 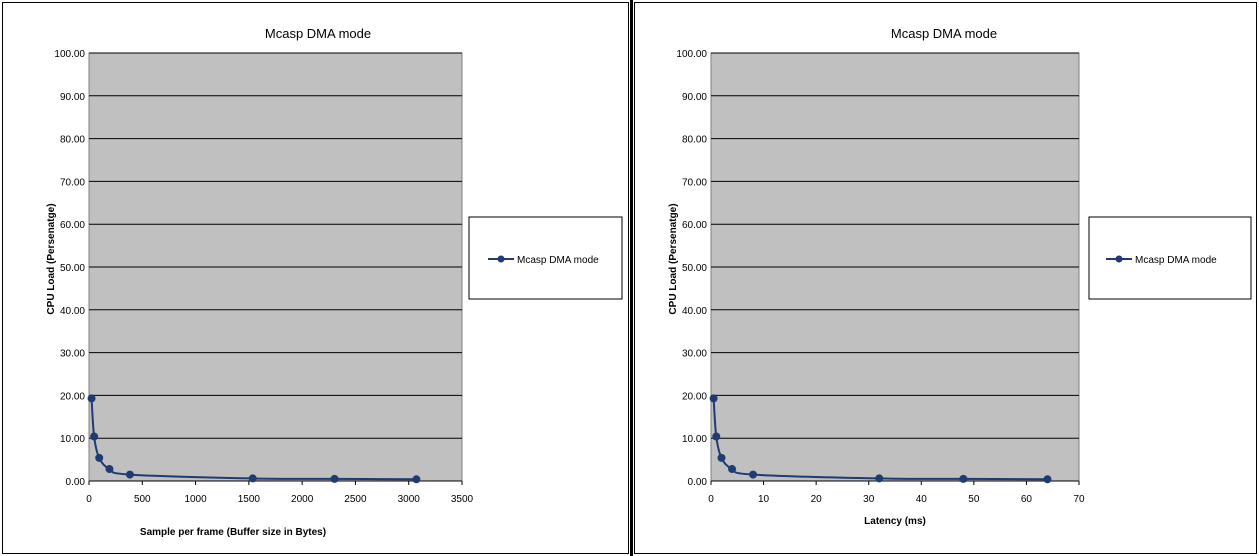 What do you see at coordinates (462, 499) in the screenshot?
I see `x-tick-label: 3500` at bounding box center [462, 499].